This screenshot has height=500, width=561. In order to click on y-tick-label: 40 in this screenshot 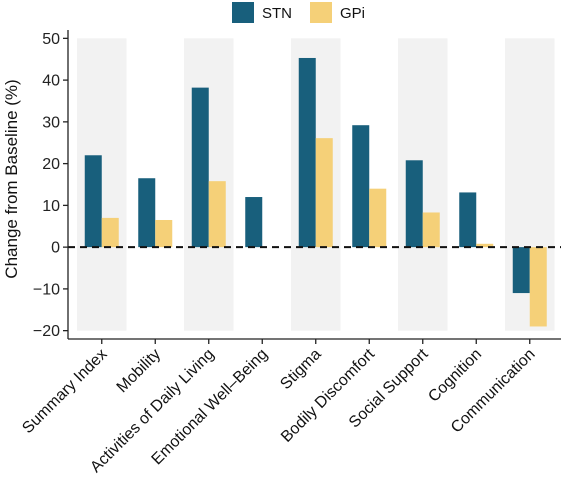, I will do `click(51, 81)`.